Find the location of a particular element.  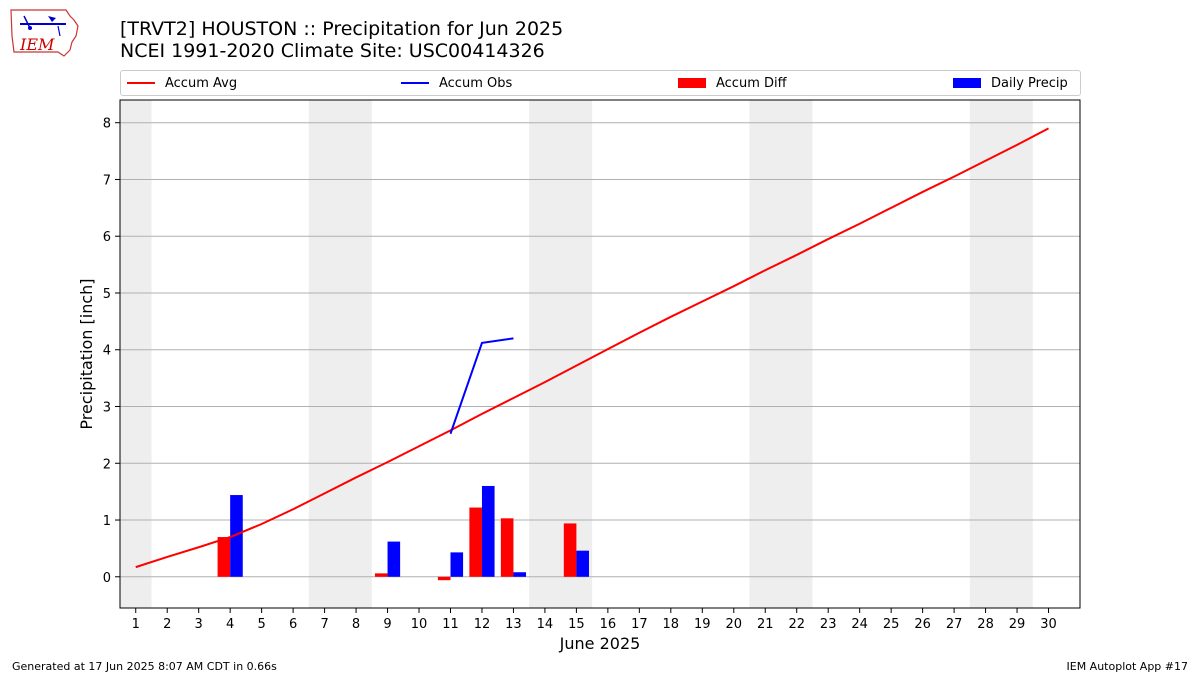

x-tick-label: 27 is located at coordinates (954, 624).